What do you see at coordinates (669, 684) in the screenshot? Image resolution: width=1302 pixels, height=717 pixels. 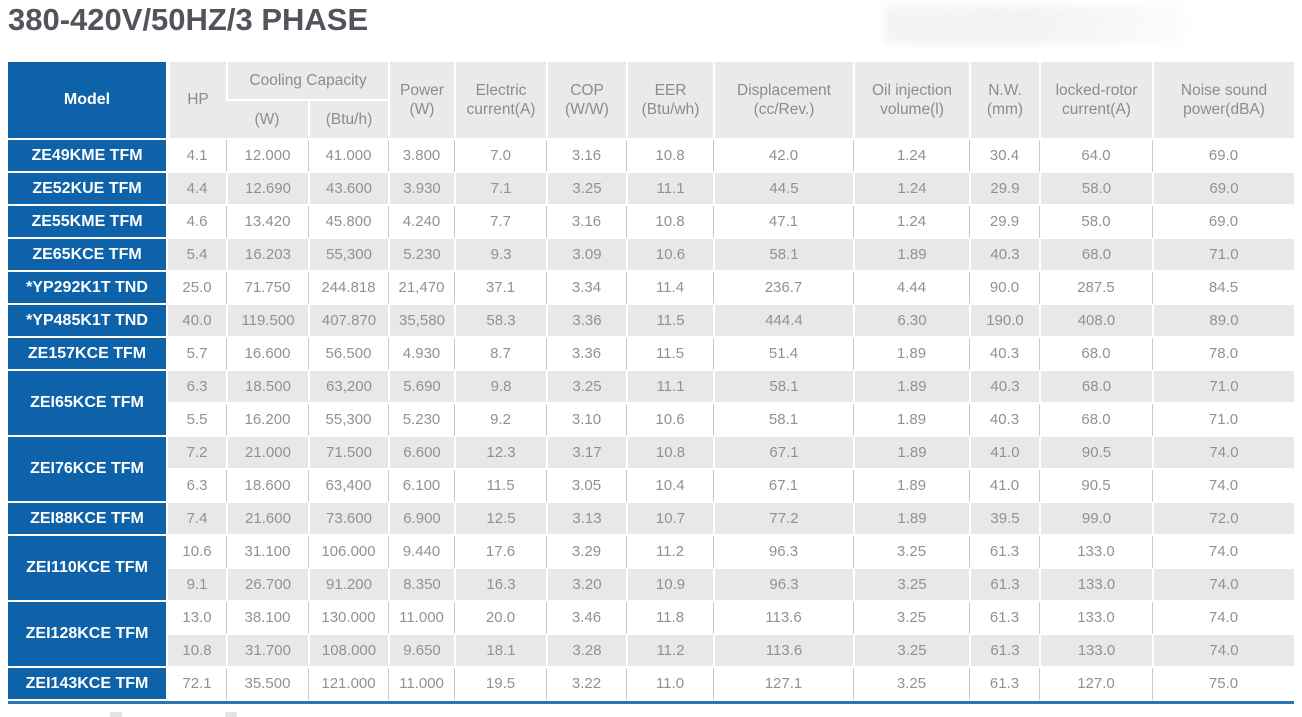 I see `data-cell: 11.0` at bounding box center [669, 684].